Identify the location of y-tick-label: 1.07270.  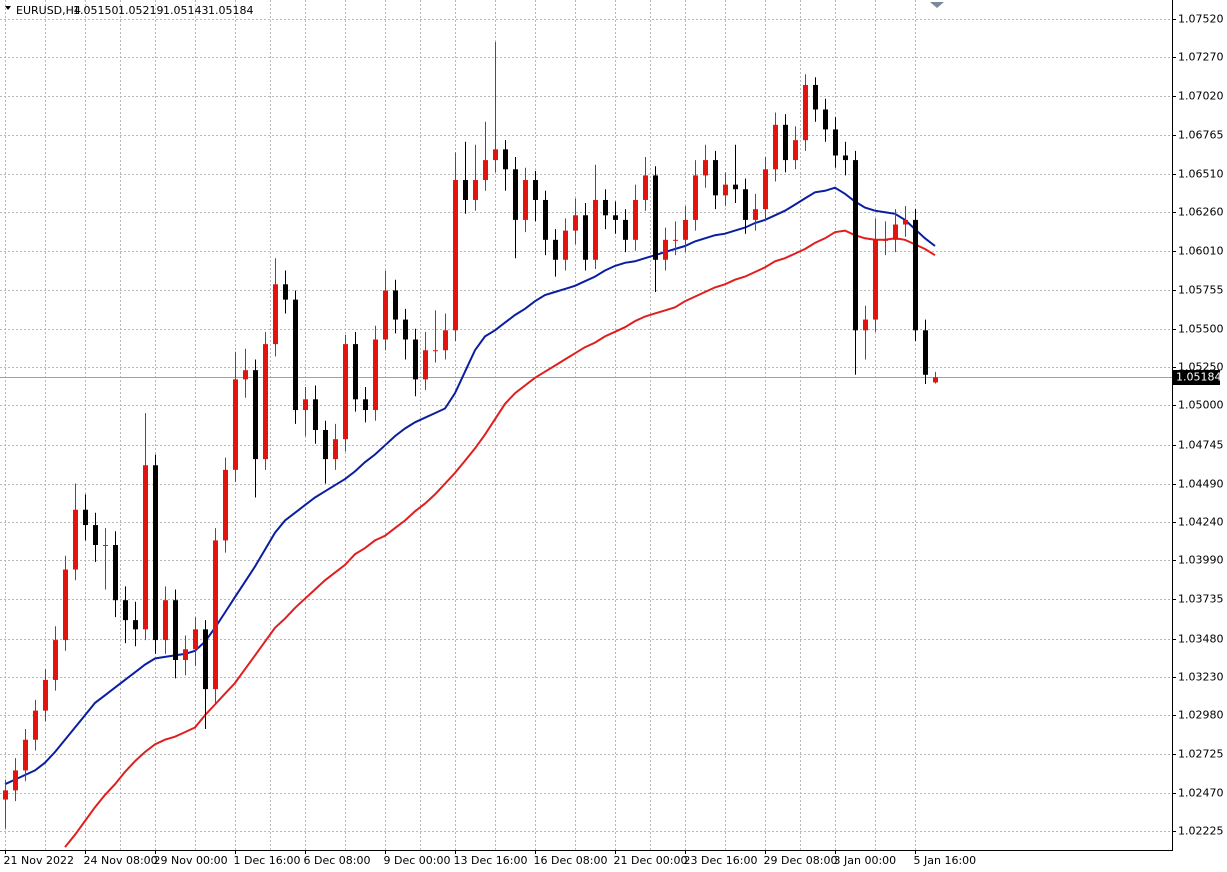
(1201, 57).